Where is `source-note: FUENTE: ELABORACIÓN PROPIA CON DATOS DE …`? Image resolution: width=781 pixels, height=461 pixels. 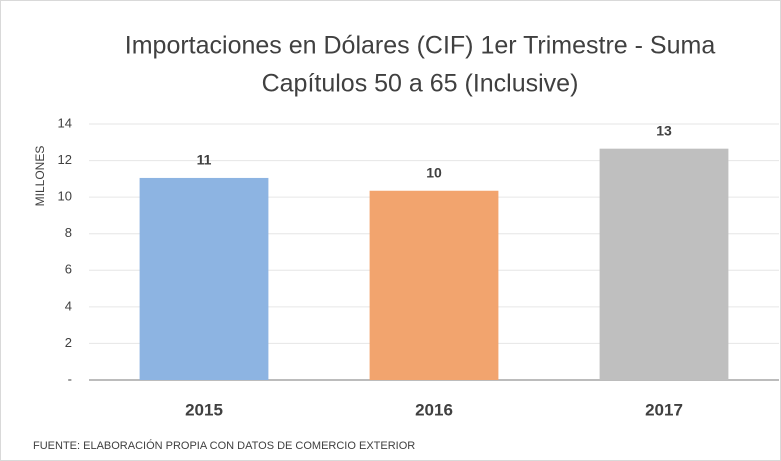
source-note: FUENTE: ELABORACIÓN PROPIA CON DATOS DE … is located at coordinates (224, 445).